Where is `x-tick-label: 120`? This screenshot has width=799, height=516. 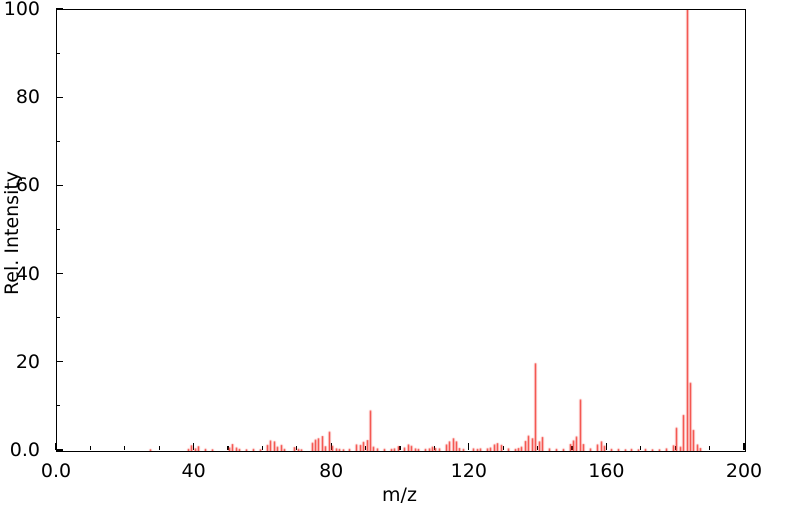
x-tick-label: 120 is located at coordinates (468, 471).